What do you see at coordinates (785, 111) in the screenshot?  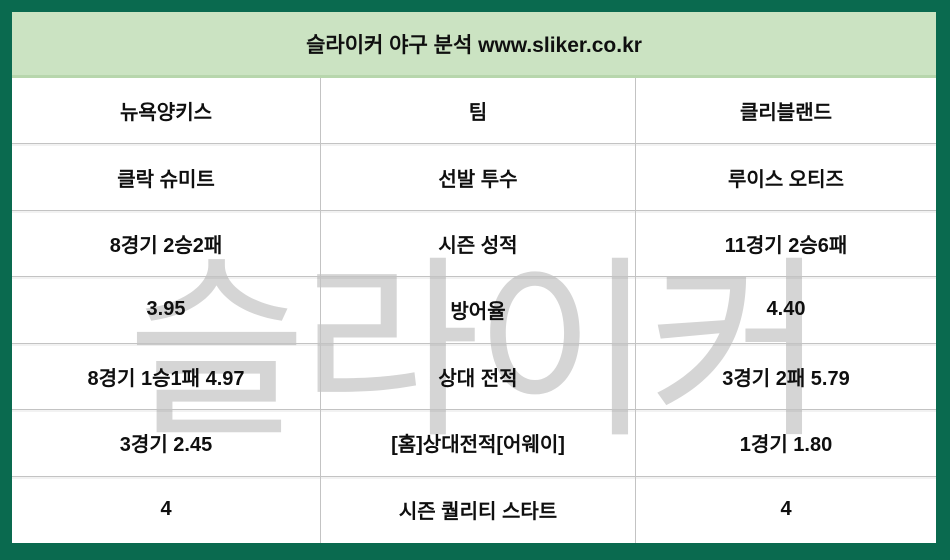 I see `away-value-cell: 클리블랜드` at bounding box center [785, 111].